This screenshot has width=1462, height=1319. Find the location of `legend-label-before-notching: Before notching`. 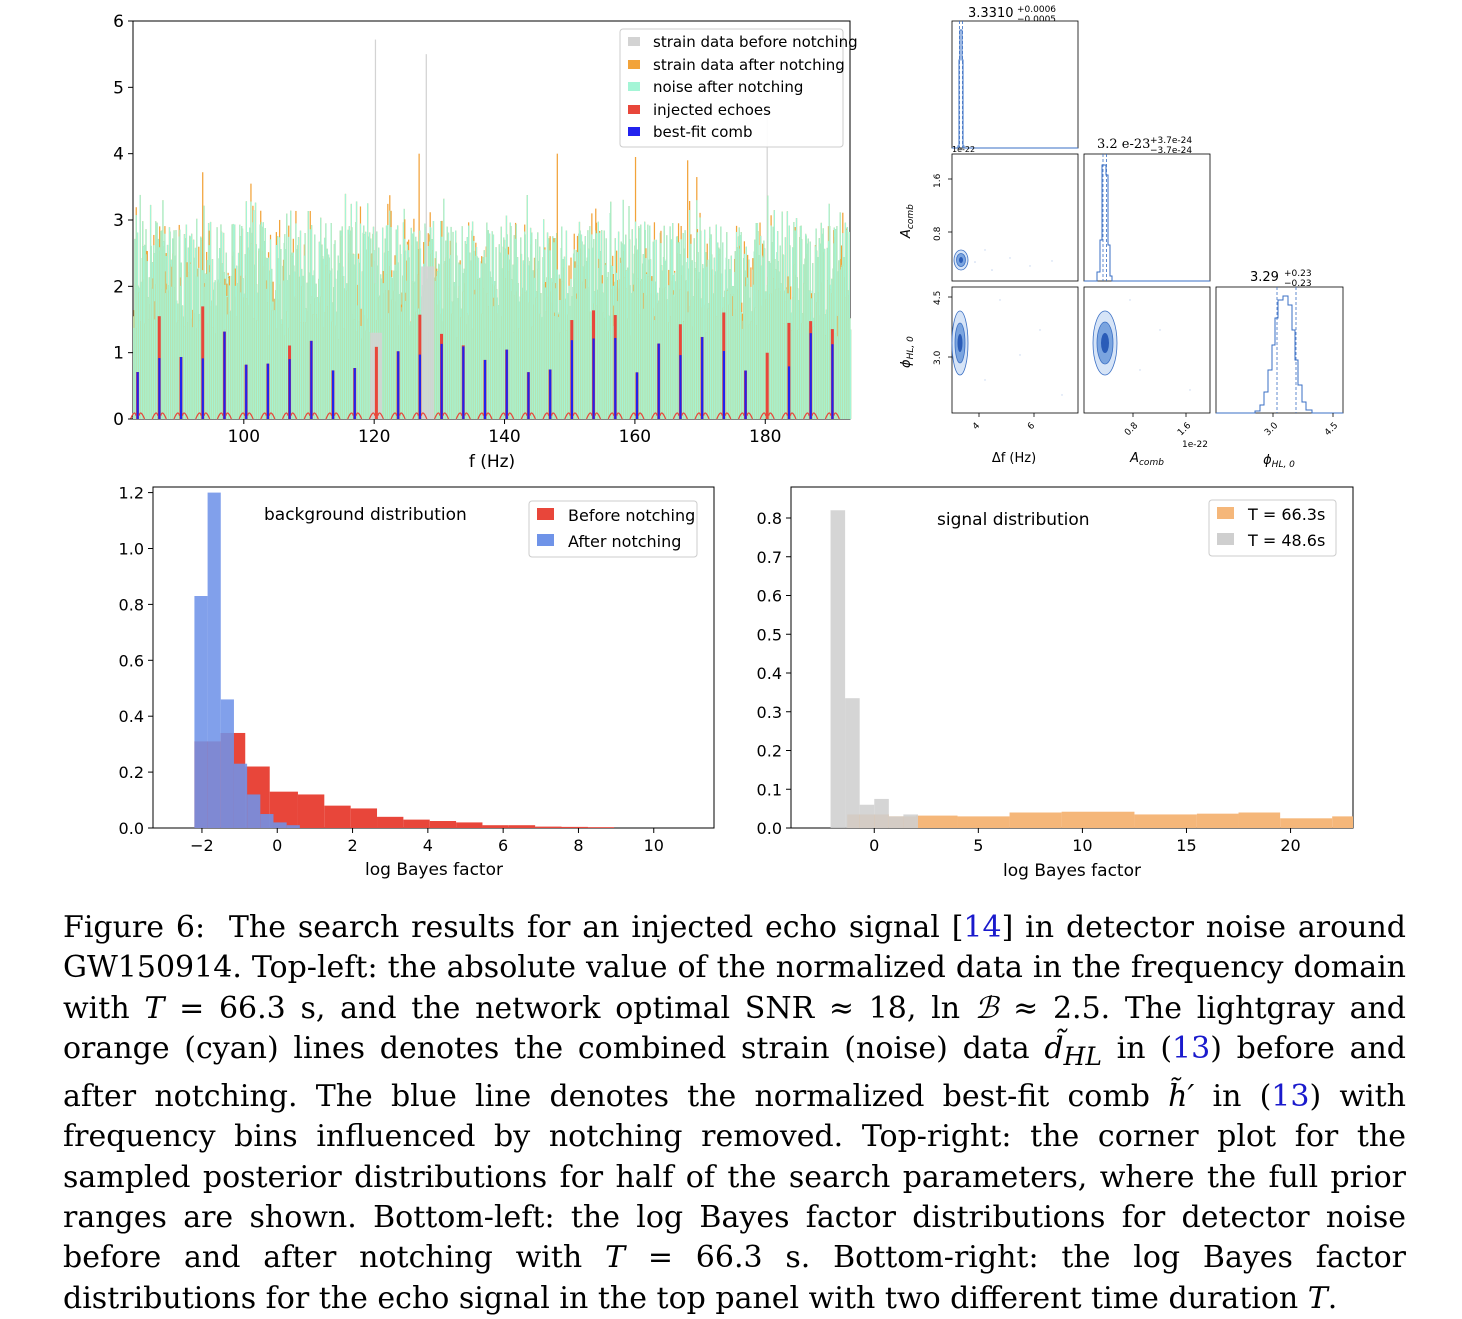

legend-label-before-notching: Before notching is located at coordinates (631, 515).